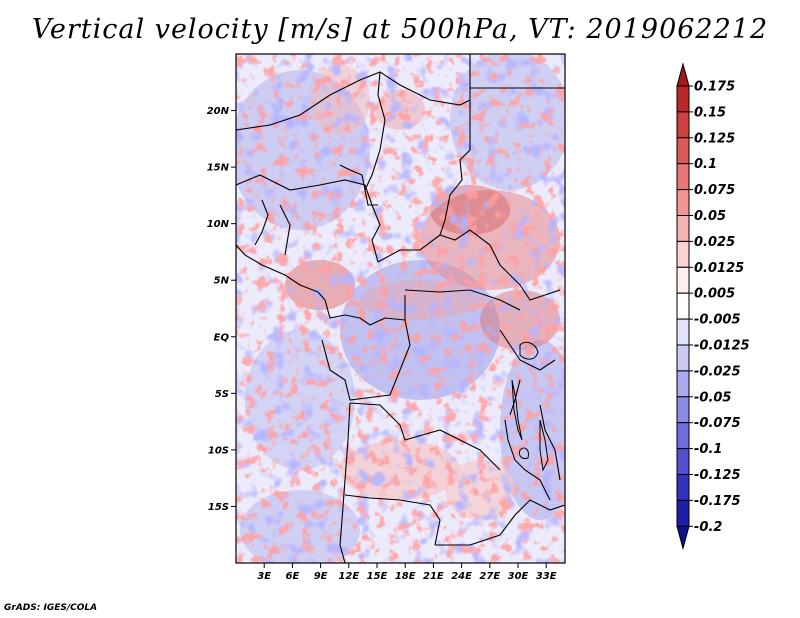 This screenshot has height=618, width=800. I want to click on colorbar-label: 0.1, so click(705, 164).